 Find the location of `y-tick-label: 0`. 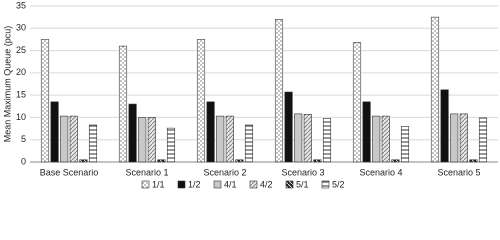

y-tick-label: 0 is located at coordinates (23, 161).